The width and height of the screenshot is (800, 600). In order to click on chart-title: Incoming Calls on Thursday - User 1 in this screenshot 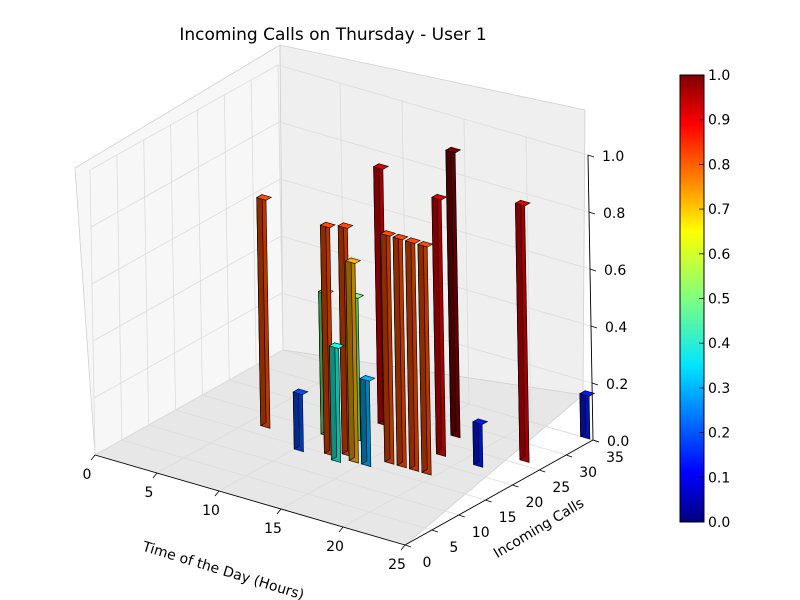, I will do `click(332, 35)`.